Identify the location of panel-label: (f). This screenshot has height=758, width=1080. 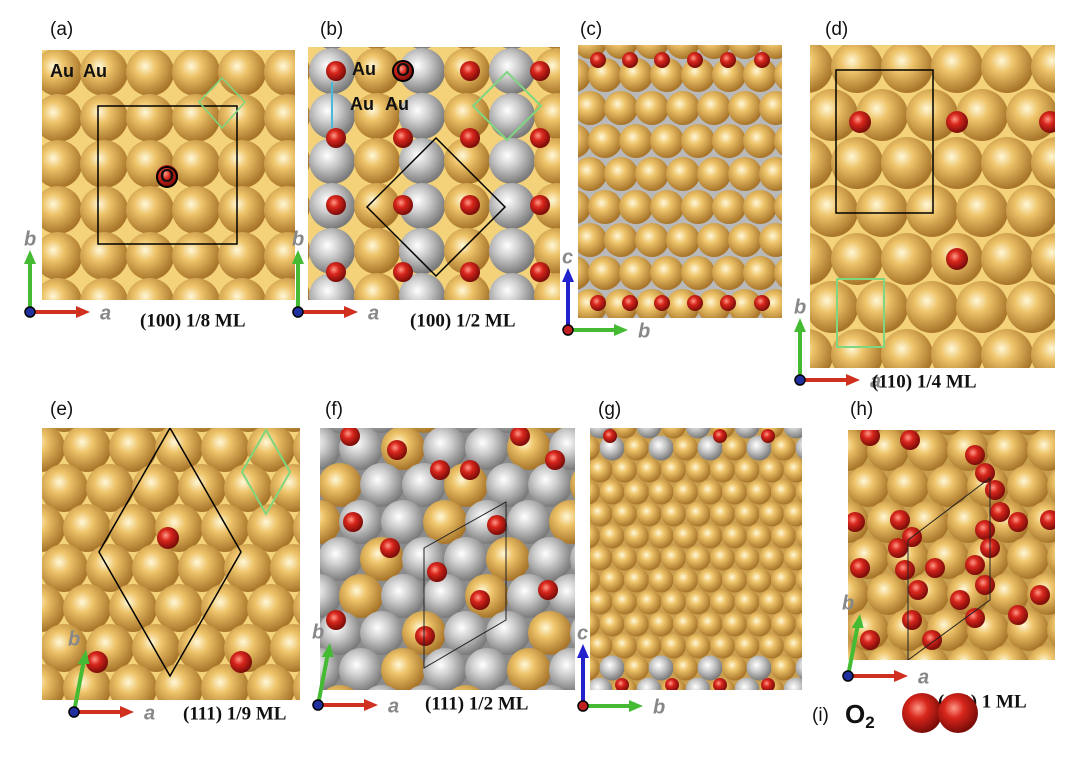
(334, 409).